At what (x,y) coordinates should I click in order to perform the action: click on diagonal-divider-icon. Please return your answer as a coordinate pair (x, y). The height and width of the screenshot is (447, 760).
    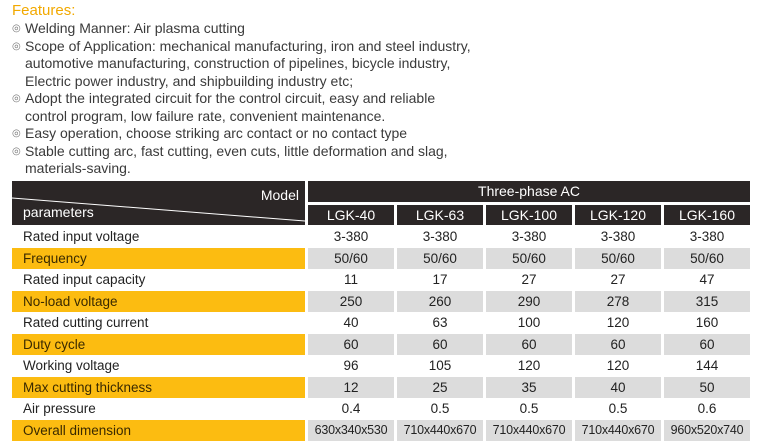
    Looking at the image, I should click on (158, 209).